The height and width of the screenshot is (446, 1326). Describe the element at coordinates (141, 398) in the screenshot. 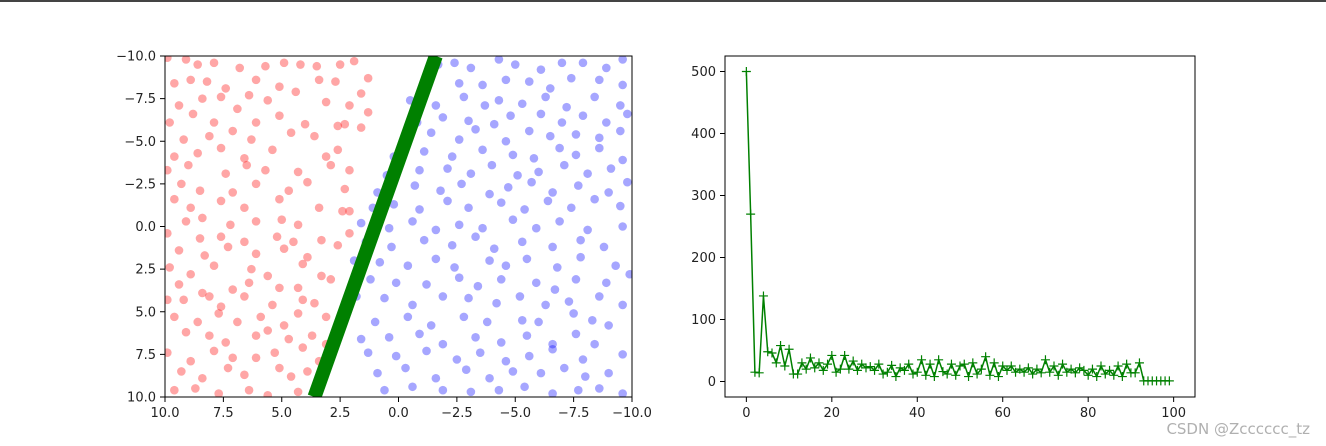

I see `y-tick-label: 10.0` at that location.